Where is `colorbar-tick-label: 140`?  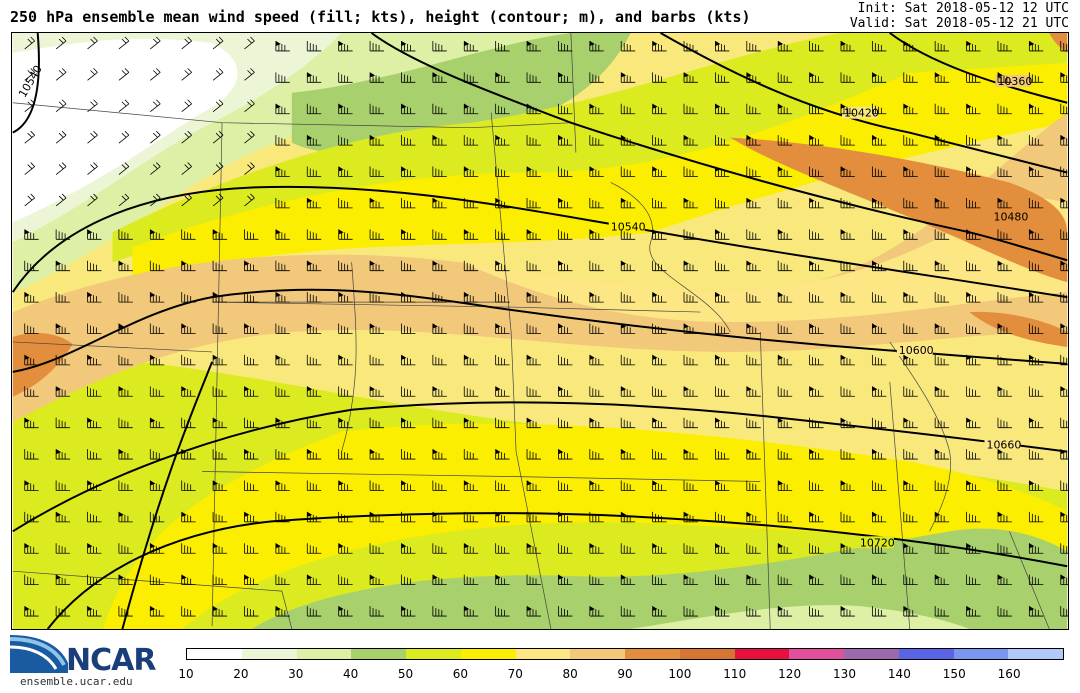 colorbar-tick-label: 140 is located at coordinates (899, 674).